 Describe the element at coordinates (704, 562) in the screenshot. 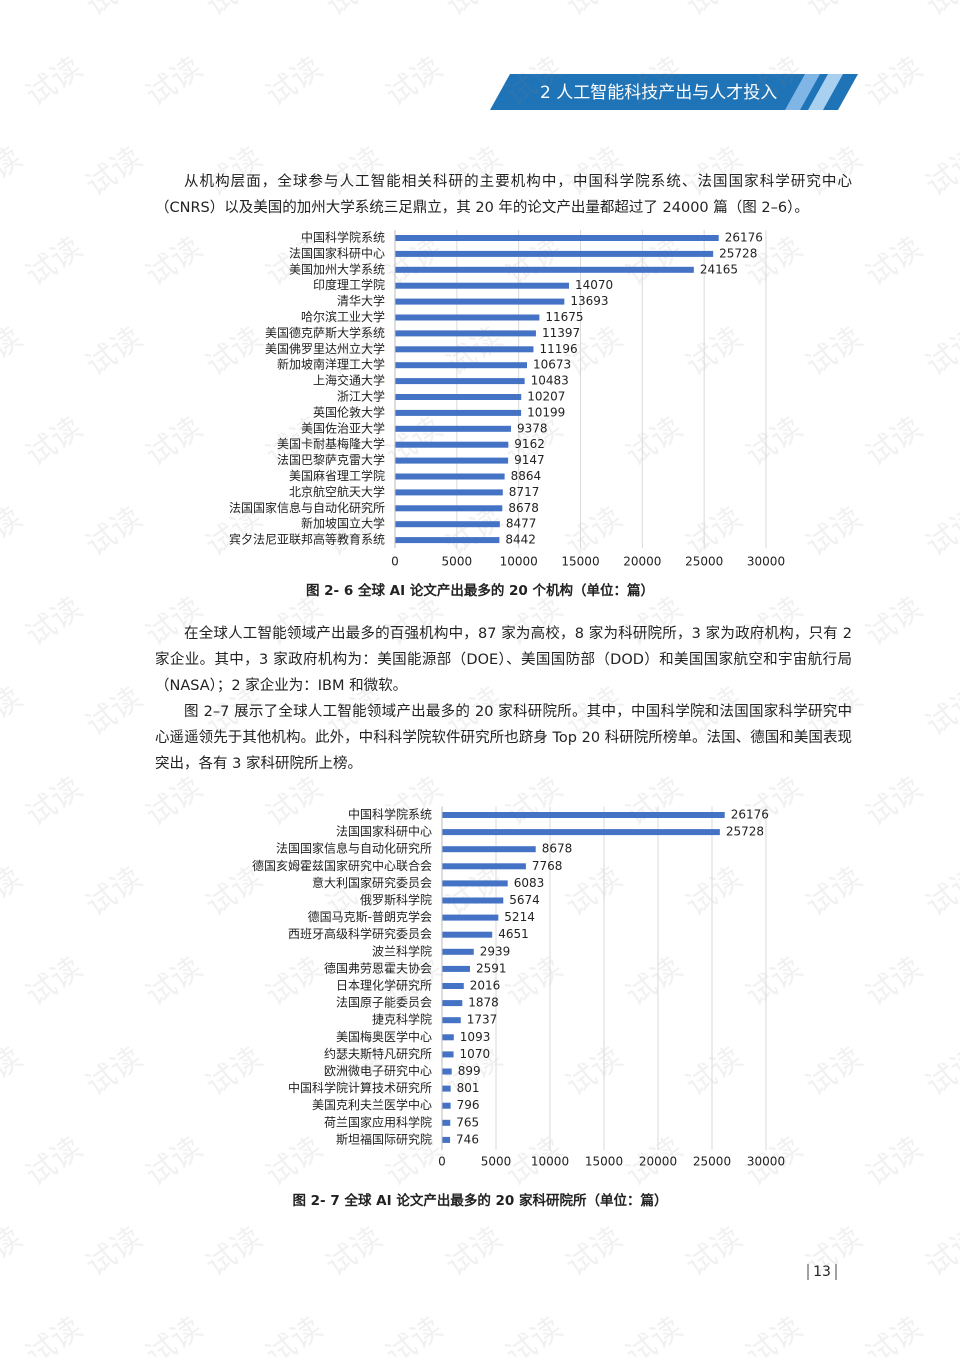

I see `x-tick-label: 25000` at that location.